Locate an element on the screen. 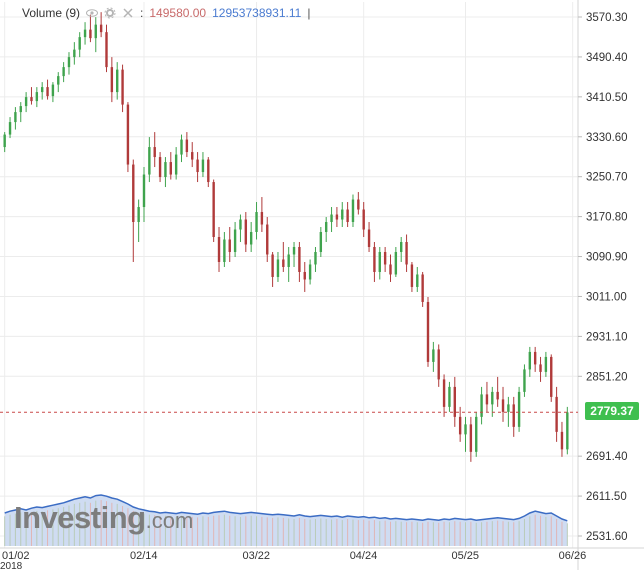 Image resolution: width=644 pixels, height=570 pixels. eye-icon is located at coordinates (92, 13).